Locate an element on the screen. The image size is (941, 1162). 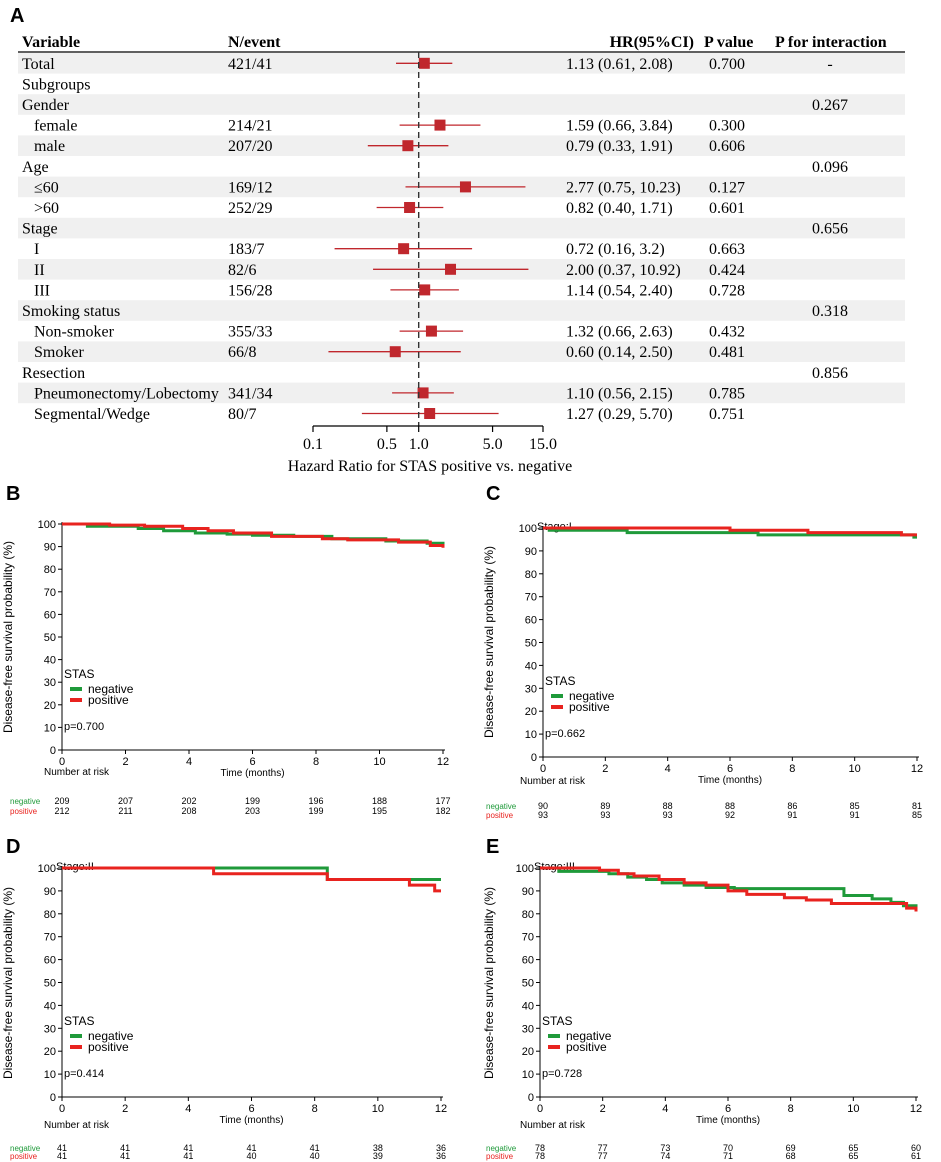
km-y-tick-label: 90 is located at coordinates (528, 892).